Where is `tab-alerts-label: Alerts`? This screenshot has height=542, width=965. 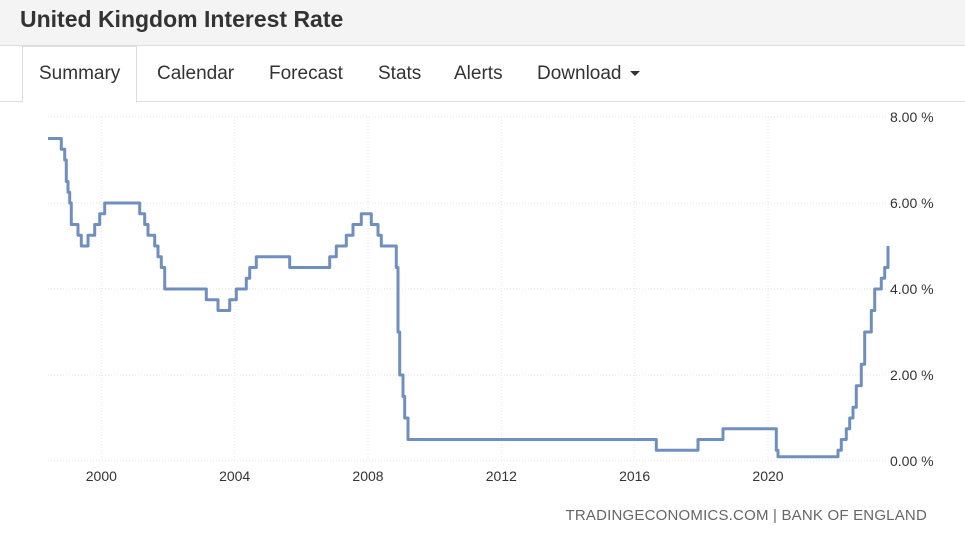 tab-alerts-label: Alerts is located at coordinates (478, 73).